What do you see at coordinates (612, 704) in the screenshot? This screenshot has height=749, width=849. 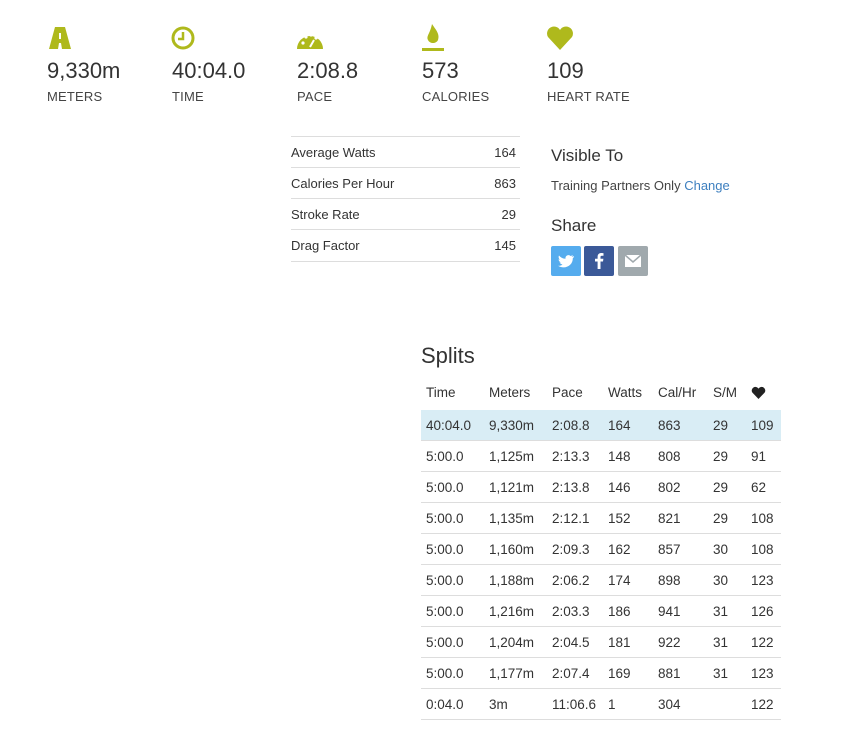 I see `split-cell: 1` at bounding box center [612, 704].